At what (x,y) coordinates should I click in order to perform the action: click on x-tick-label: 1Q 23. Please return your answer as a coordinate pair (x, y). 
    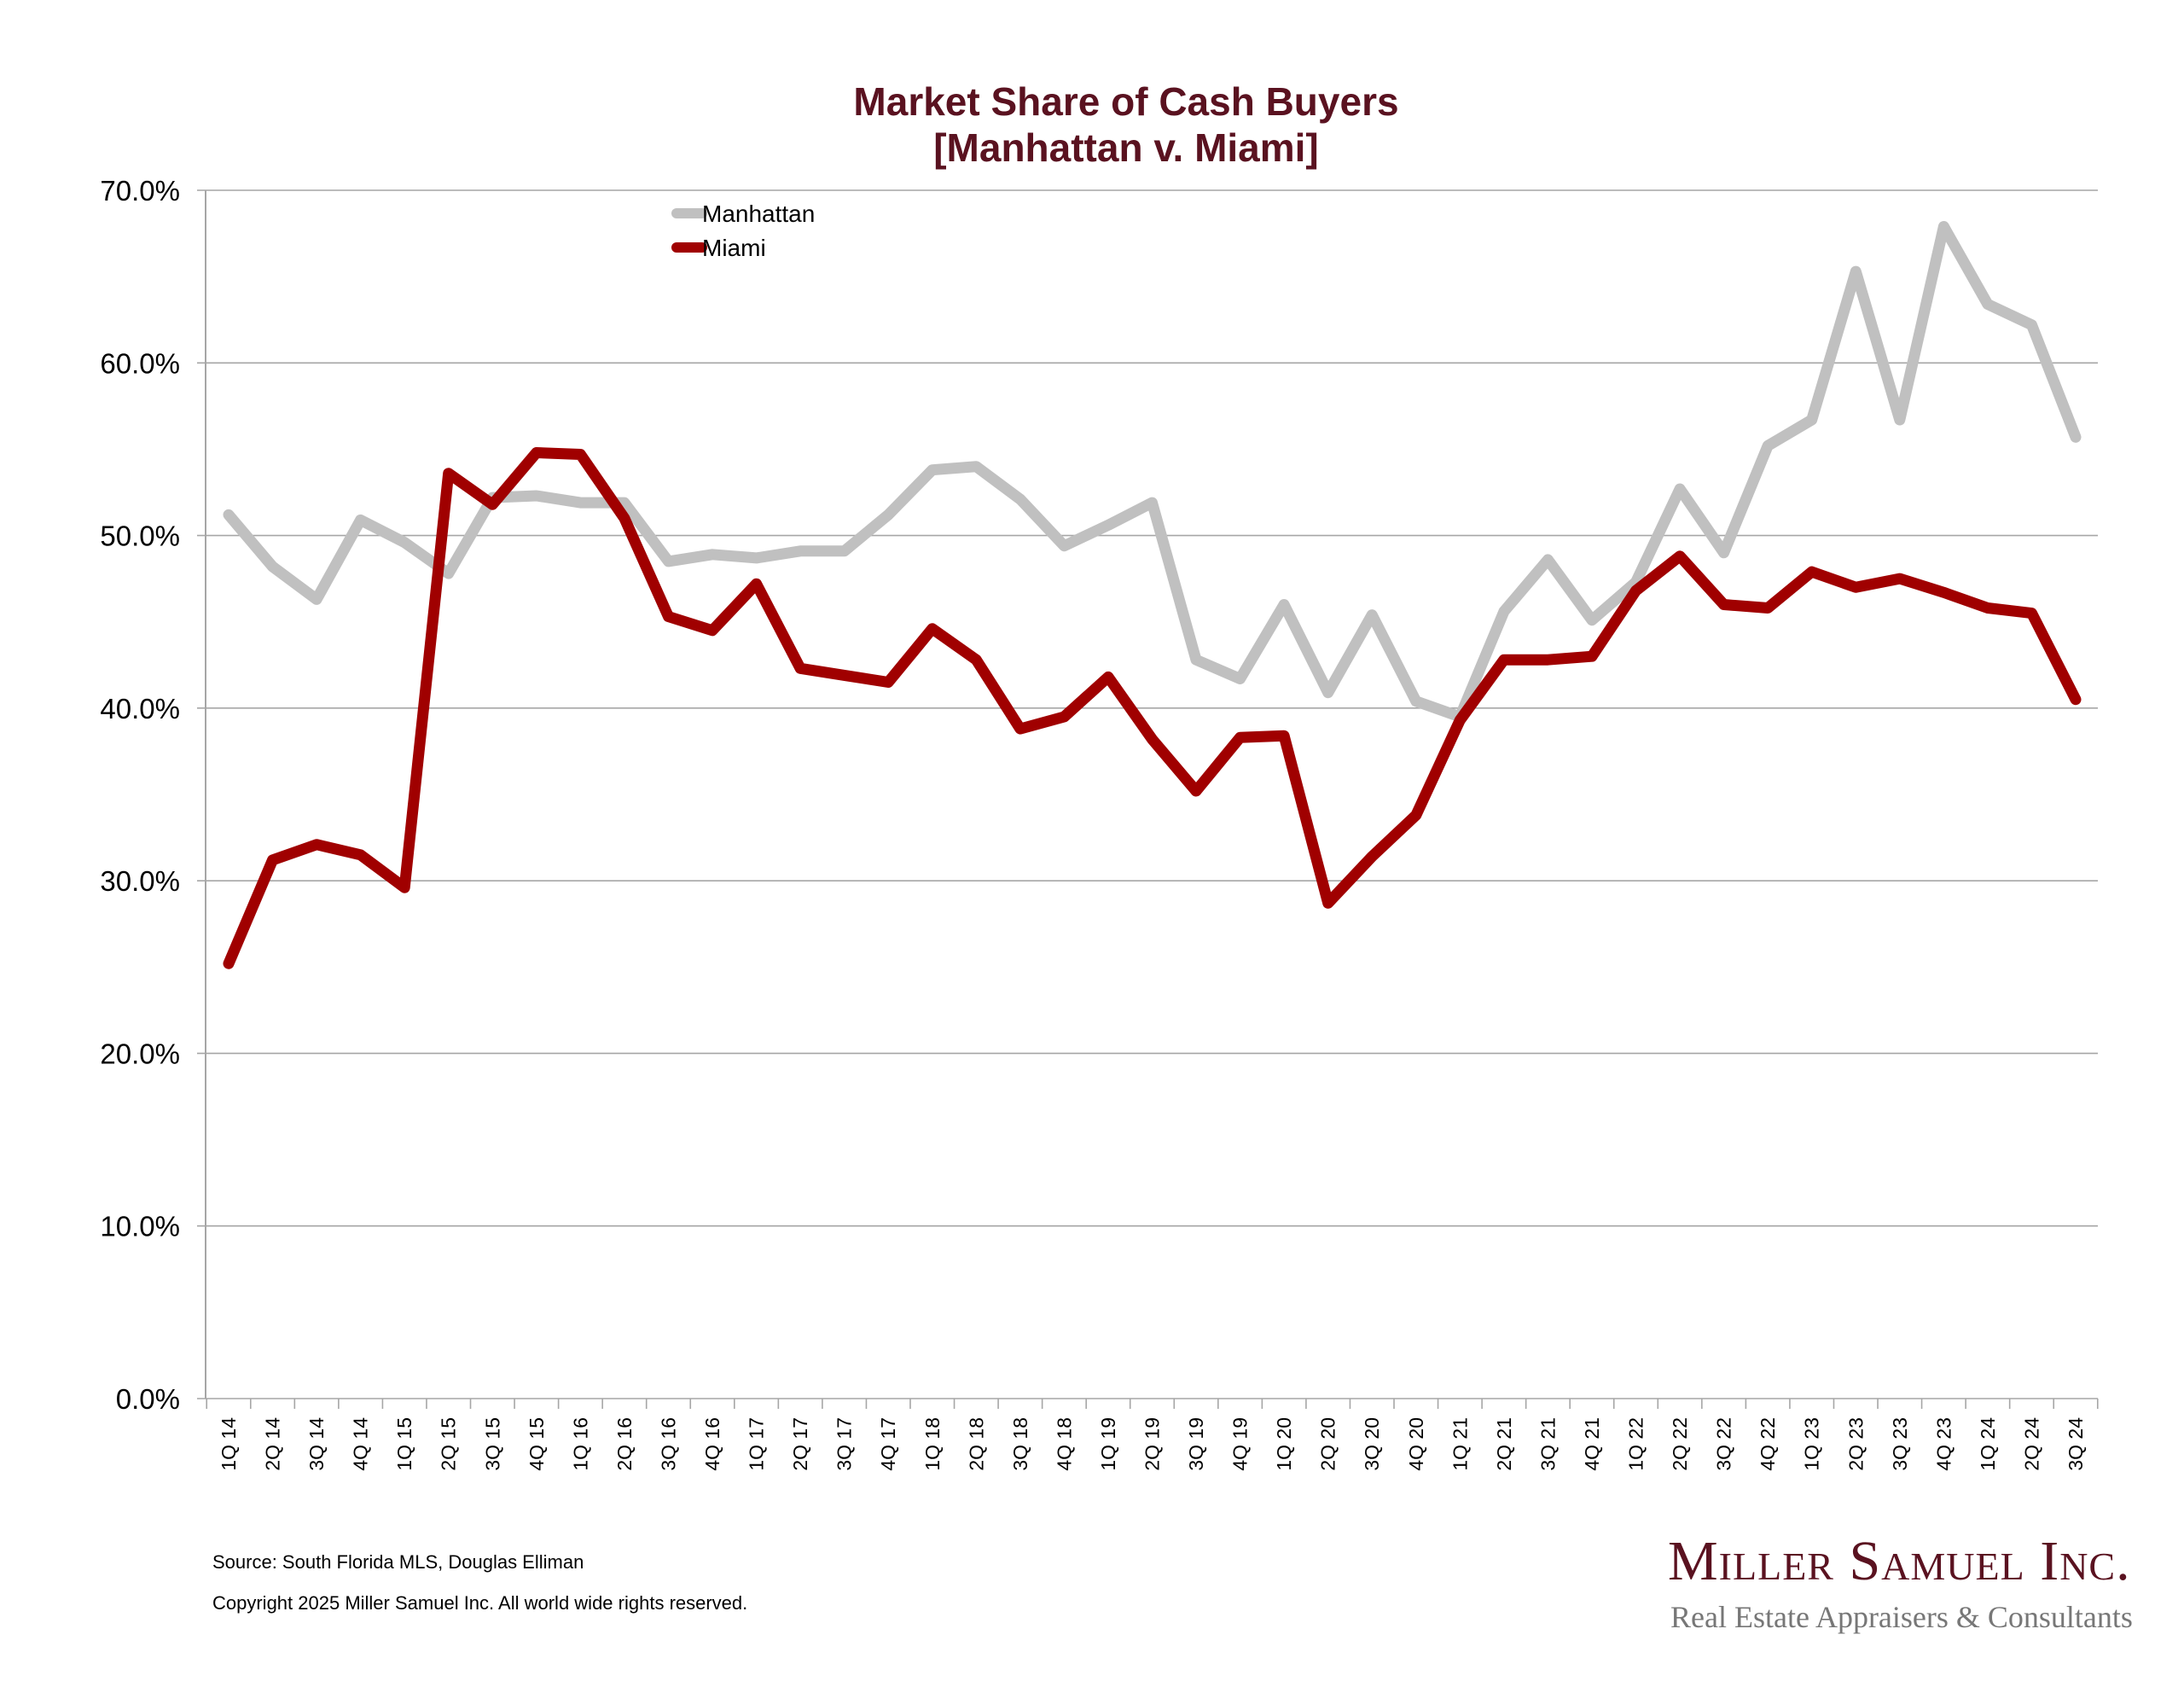
    Looking at the image, I should click on (1812, 1444).